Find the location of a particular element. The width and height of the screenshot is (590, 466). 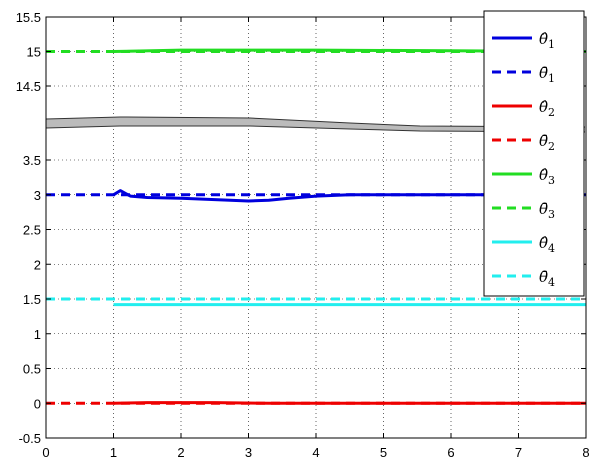

legend-label: θ̄2 is located at coordinates (547, 142).